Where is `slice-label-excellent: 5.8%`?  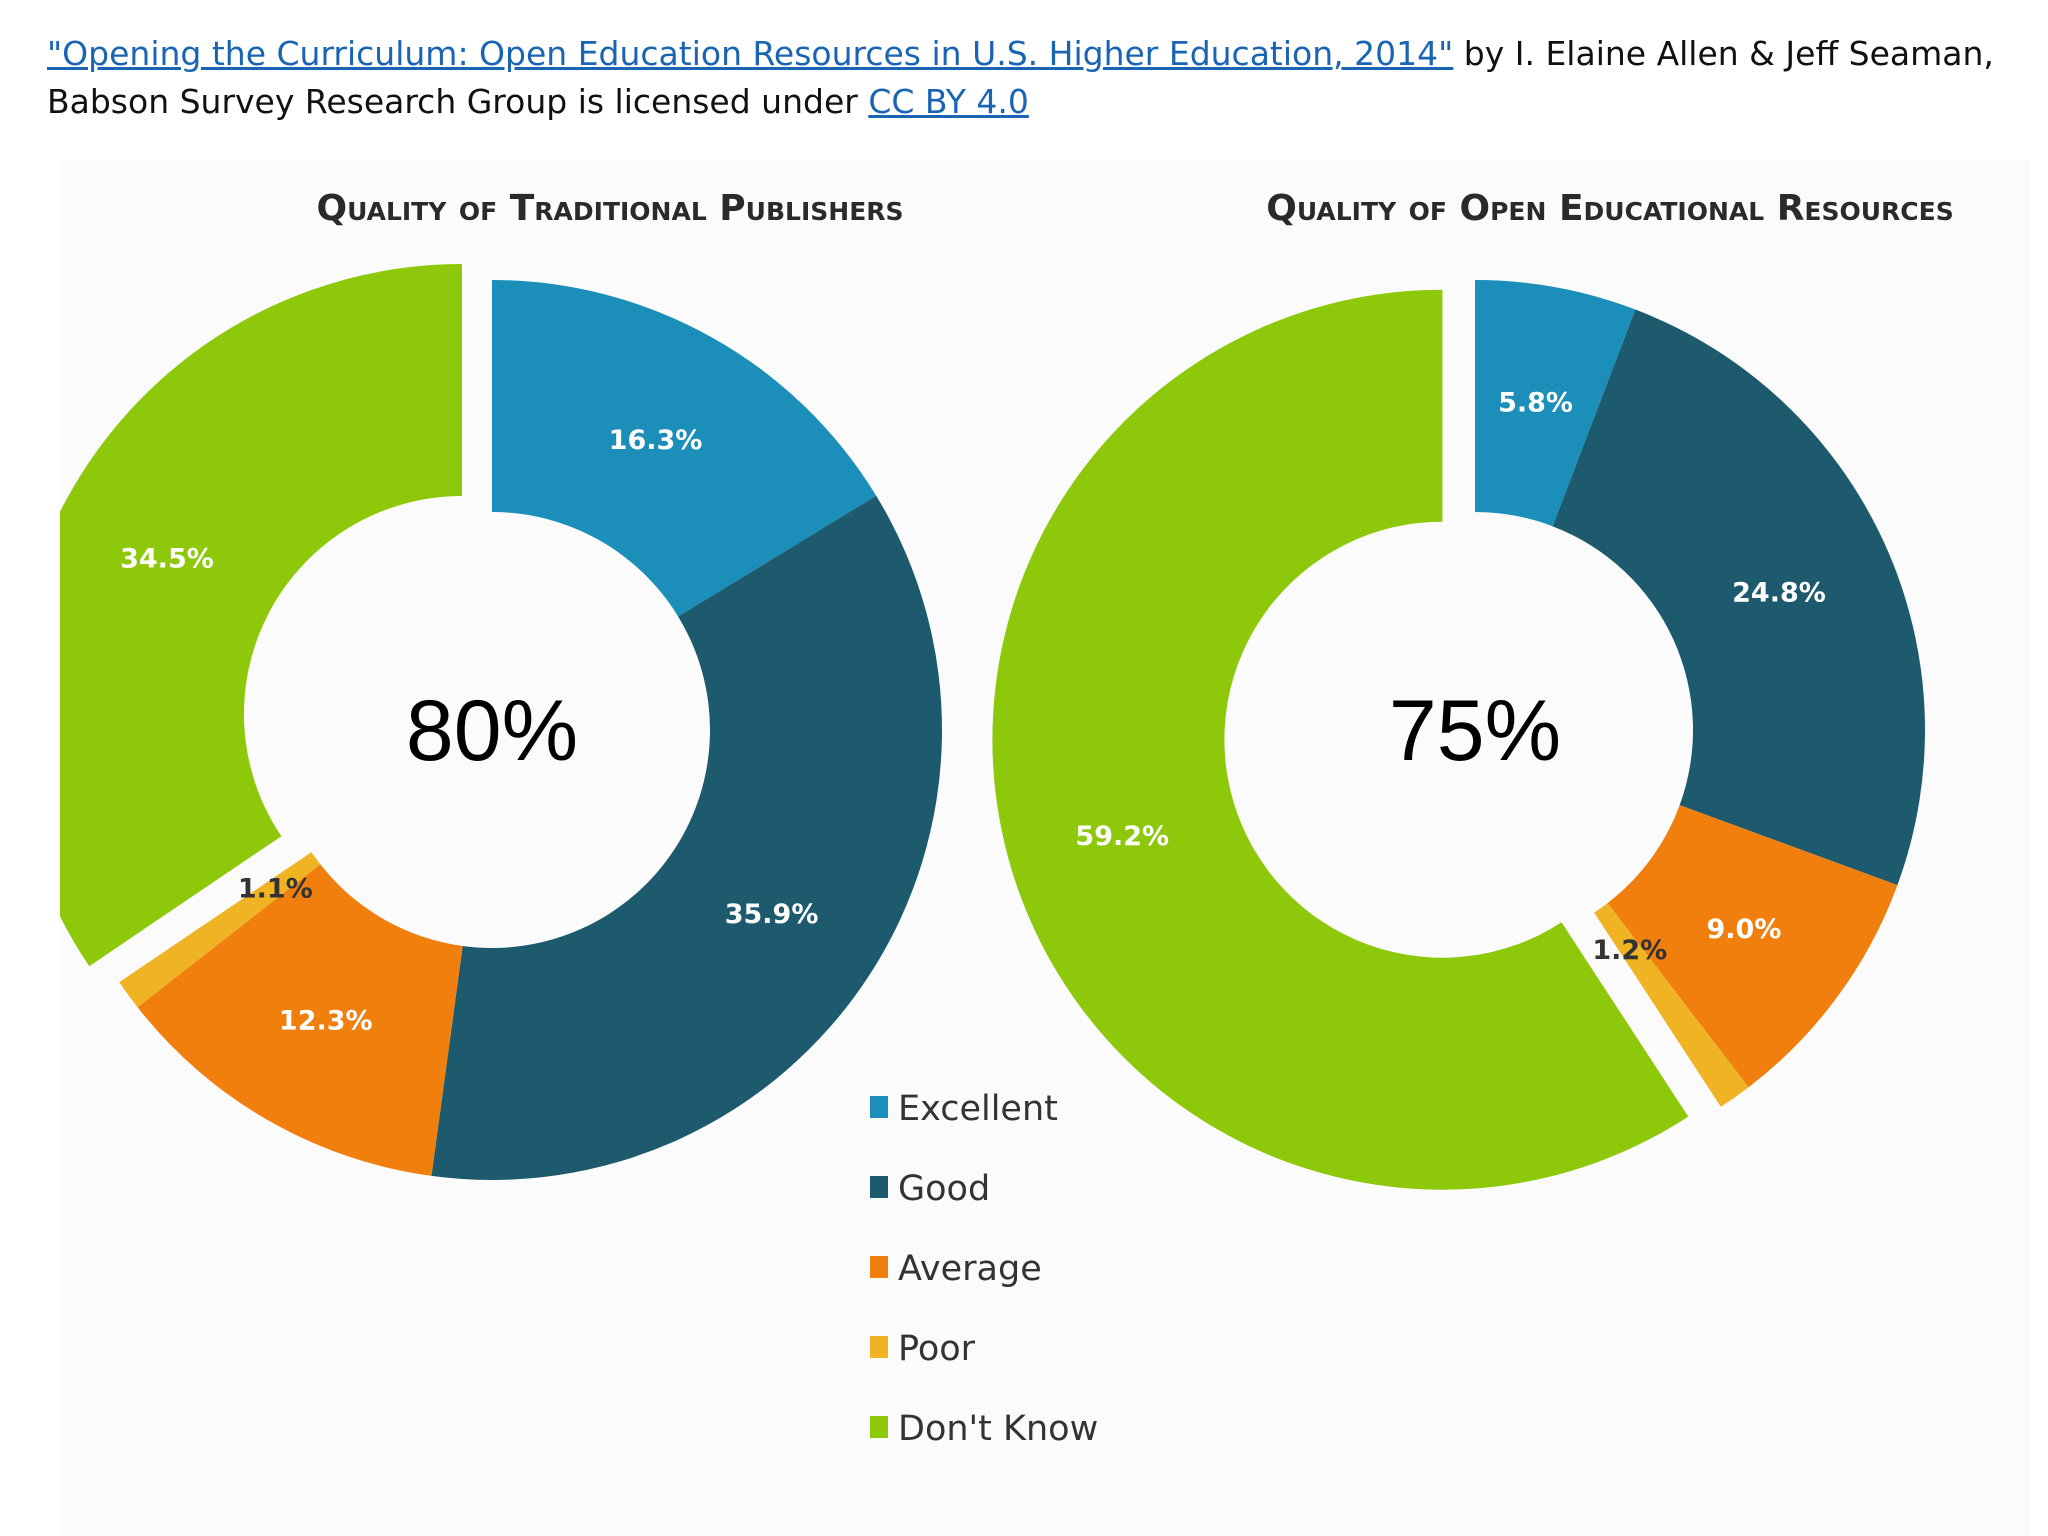 slice-label-excellent: 5.8% is located at coordinates (1535, 403).